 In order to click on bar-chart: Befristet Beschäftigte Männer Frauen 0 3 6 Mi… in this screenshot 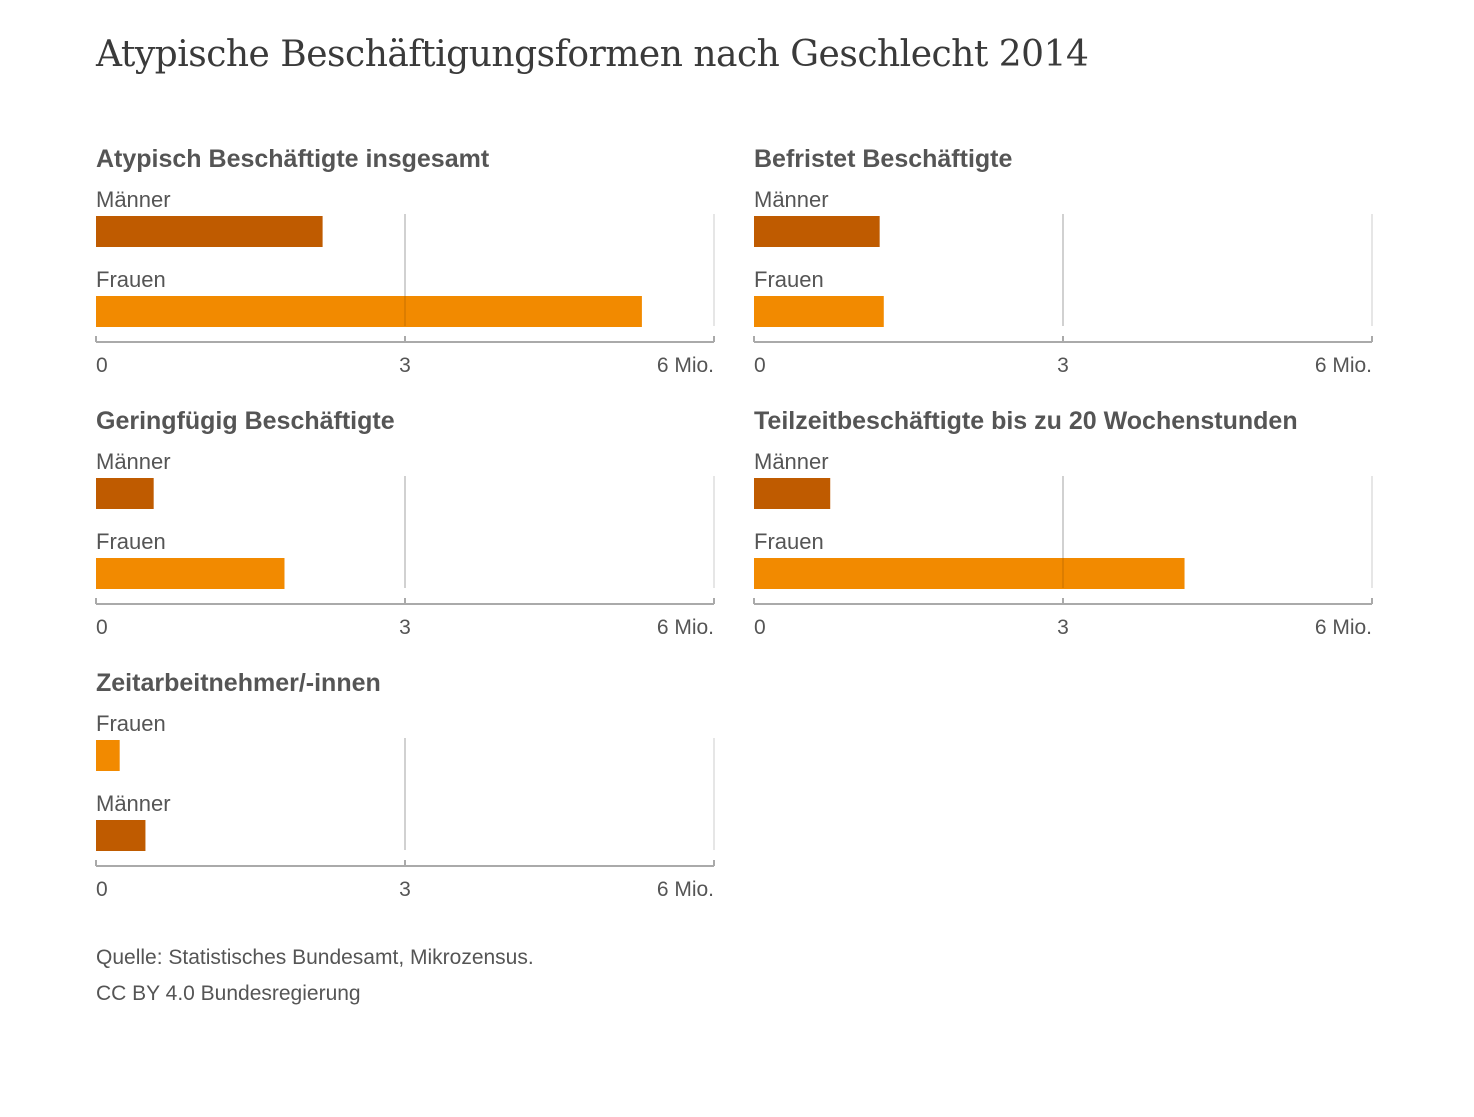, I will do `click(1063, 261)`.